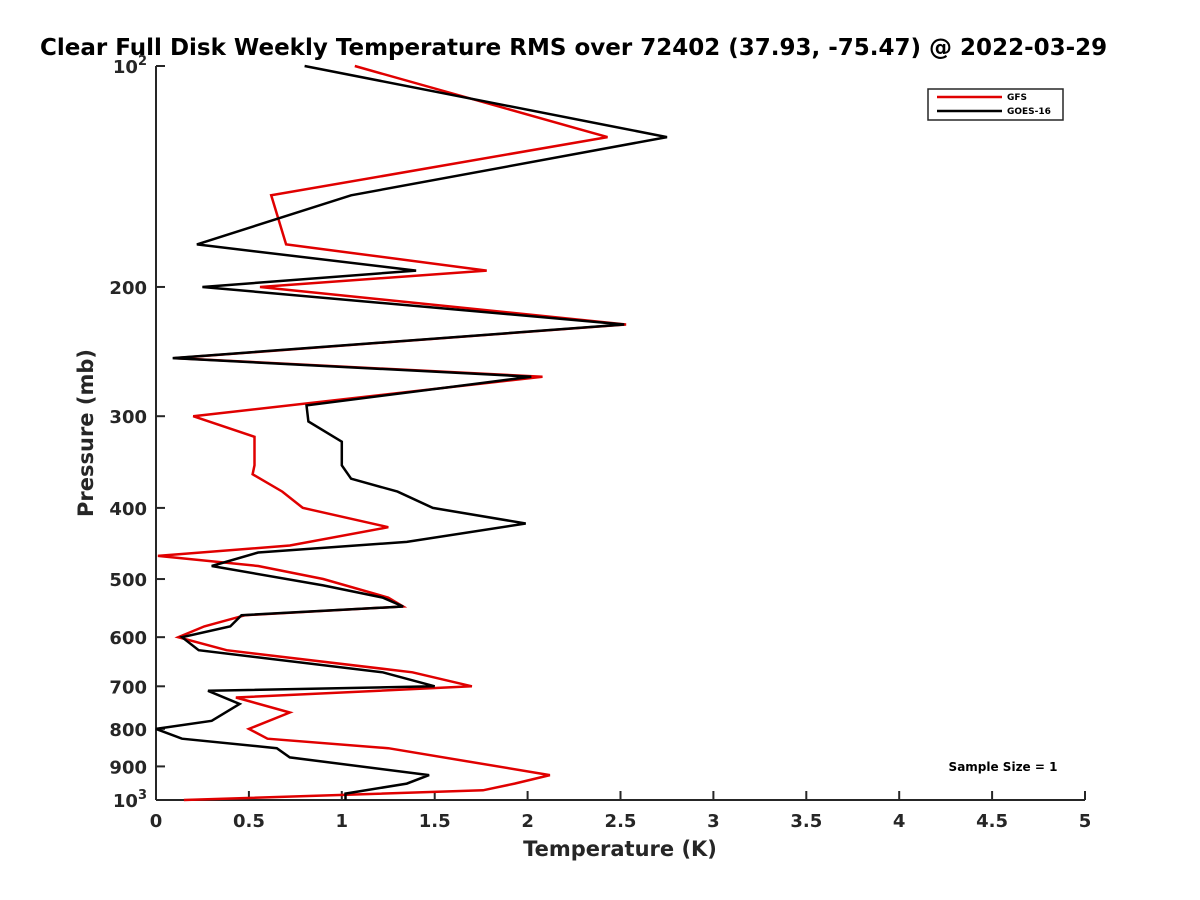  Describe the element at coordinates (130, 800) in the screenshot. I see `y-tick-label: 10³` at that location.